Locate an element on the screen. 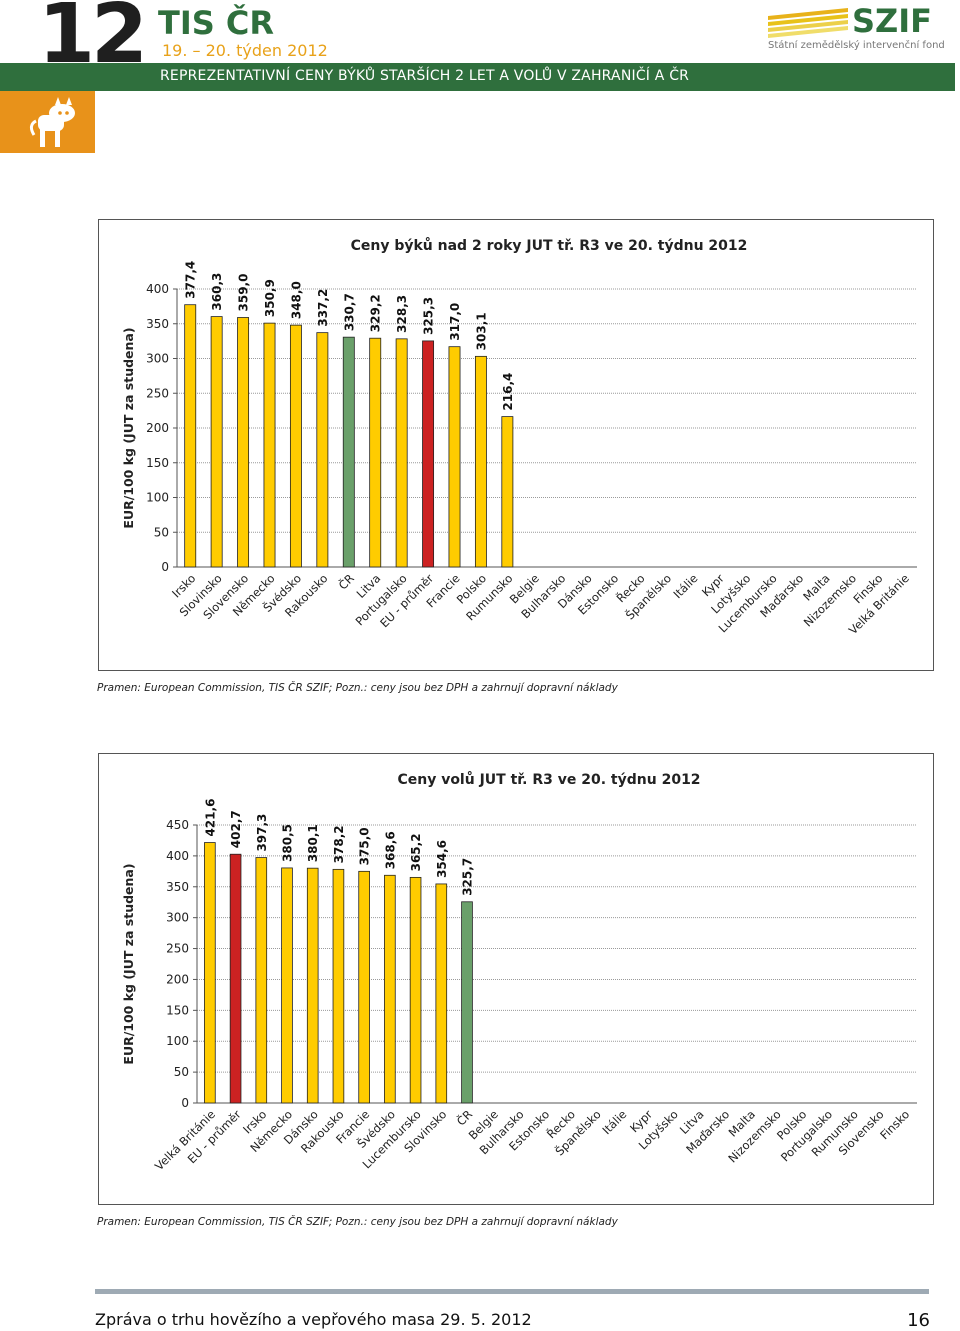 The height and width of the screenshot is (1331, 960). data-label: 328,3 is located at coordinates (402, 314).